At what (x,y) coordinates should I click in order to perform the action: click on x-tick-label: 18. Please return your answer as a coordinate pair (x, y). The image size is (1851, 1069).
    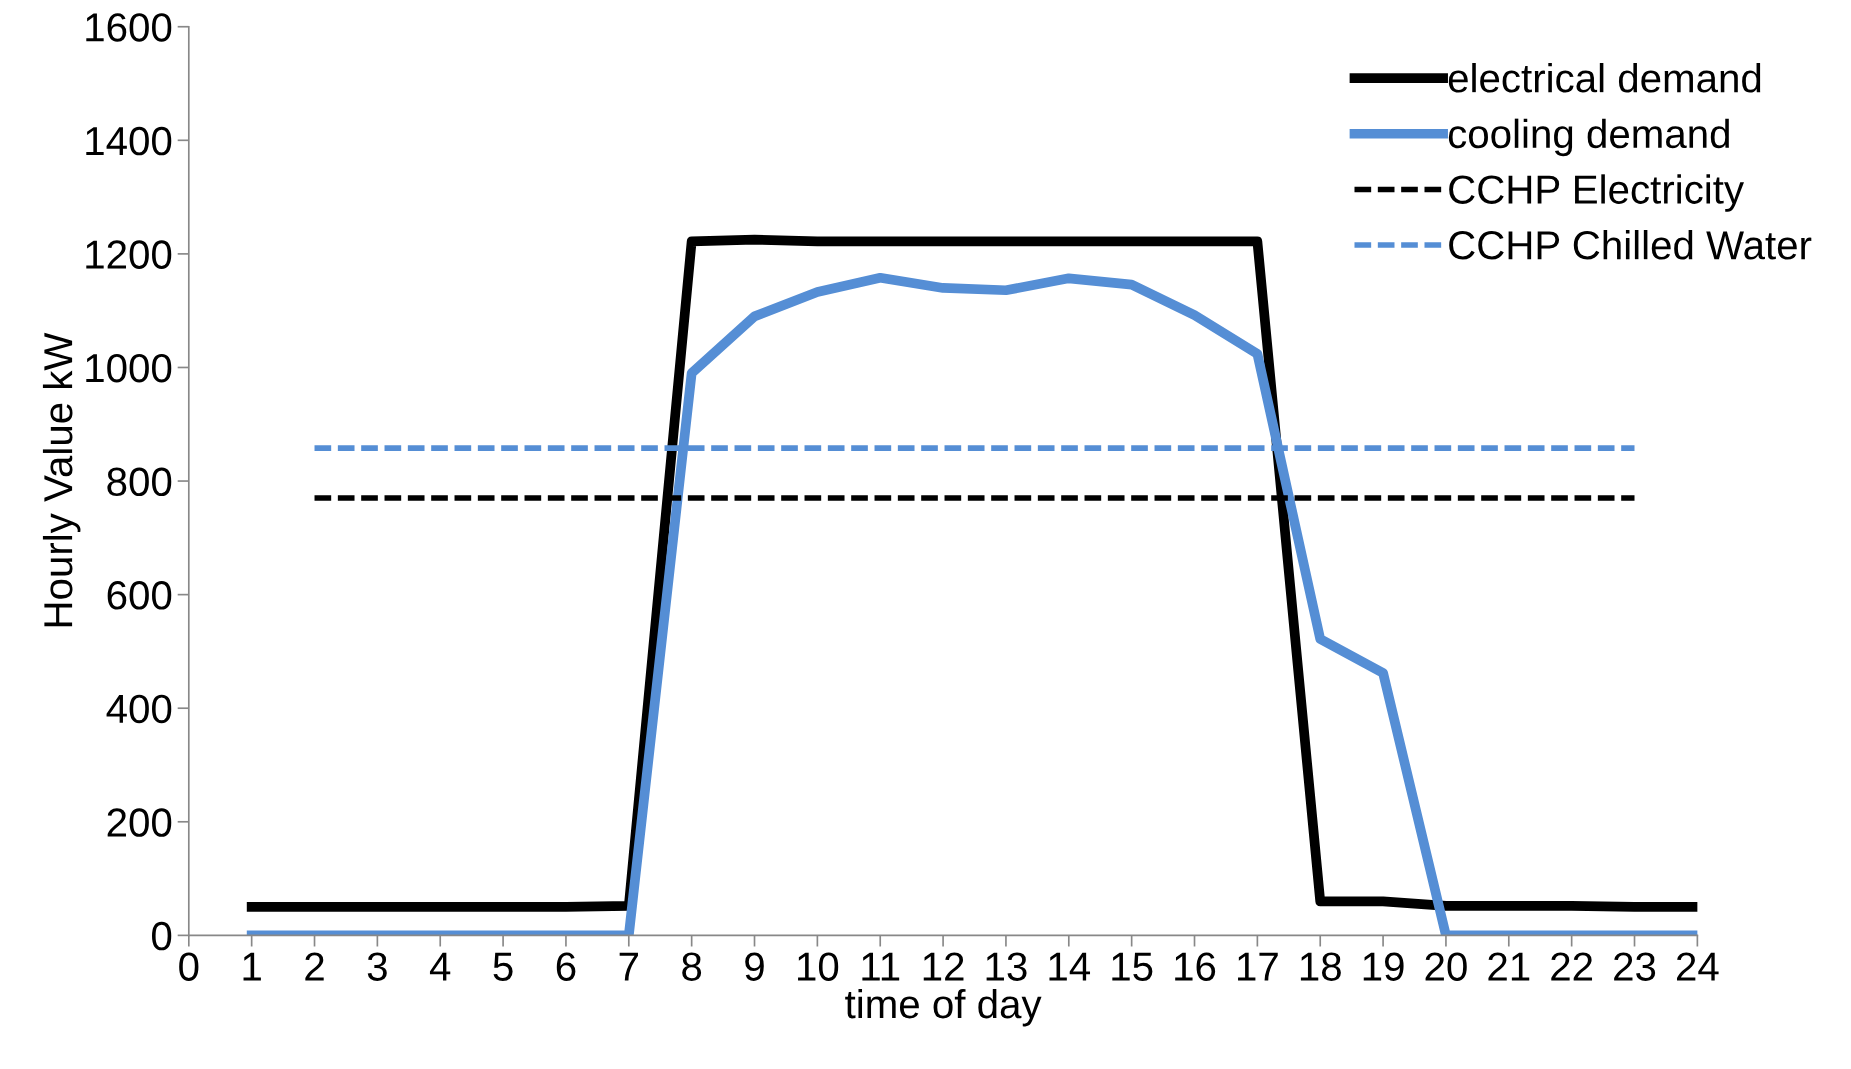
    Looking at the image, I should click on (1320, 966).